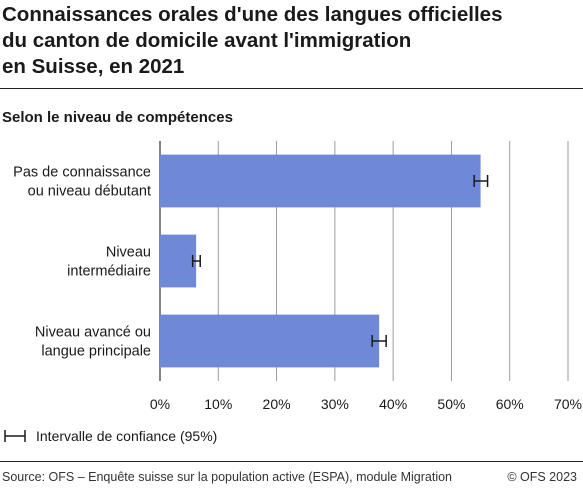 The height and width of the screenshot is (493, 583). Describe the element at coordinates (93, 66) in the screenshot. I see `title-line-3: en Suisse, en 2021` at that location.